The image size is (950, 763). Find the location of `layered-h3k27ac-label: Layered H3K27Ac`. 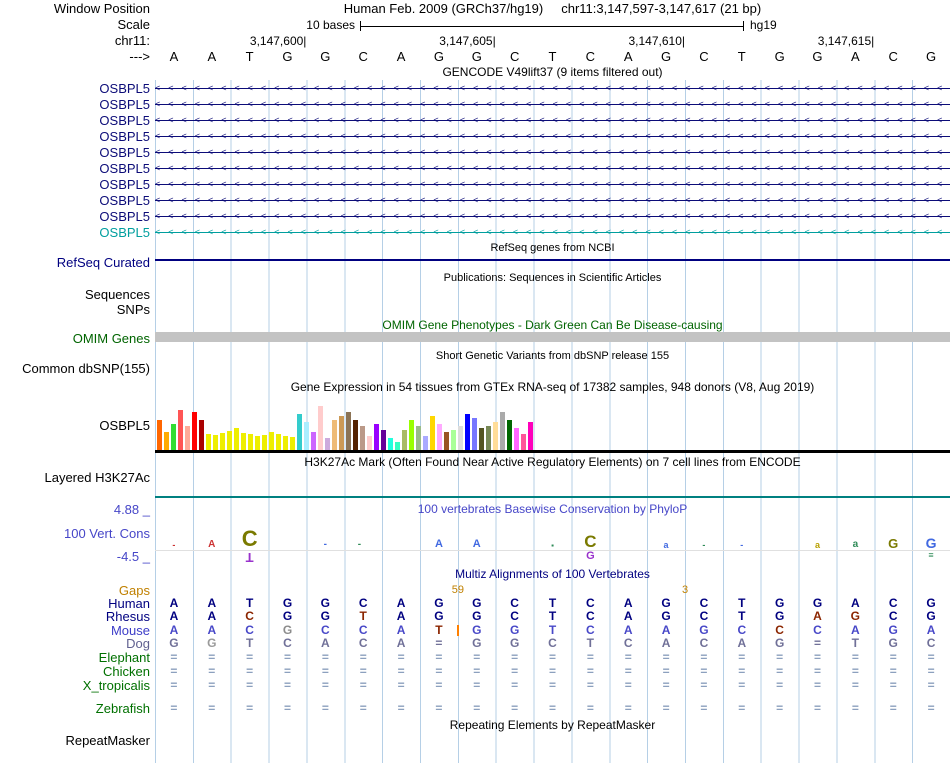

layered-h3k27ac-label: Layered H3K27Ac is located at coordinates (97, 477).